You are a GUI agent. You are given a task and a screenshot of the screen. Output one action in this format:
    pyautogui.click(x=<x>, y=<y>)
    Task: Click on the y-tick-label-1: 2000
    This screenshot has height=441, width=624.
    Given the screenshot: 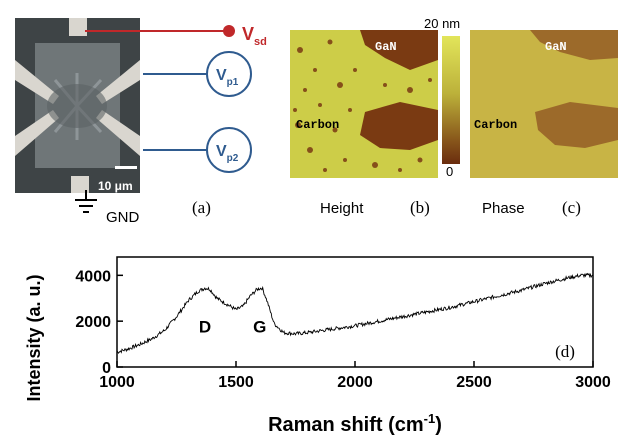 What is the action you would take?
    pyautogui.click(x=93, y=322)
    